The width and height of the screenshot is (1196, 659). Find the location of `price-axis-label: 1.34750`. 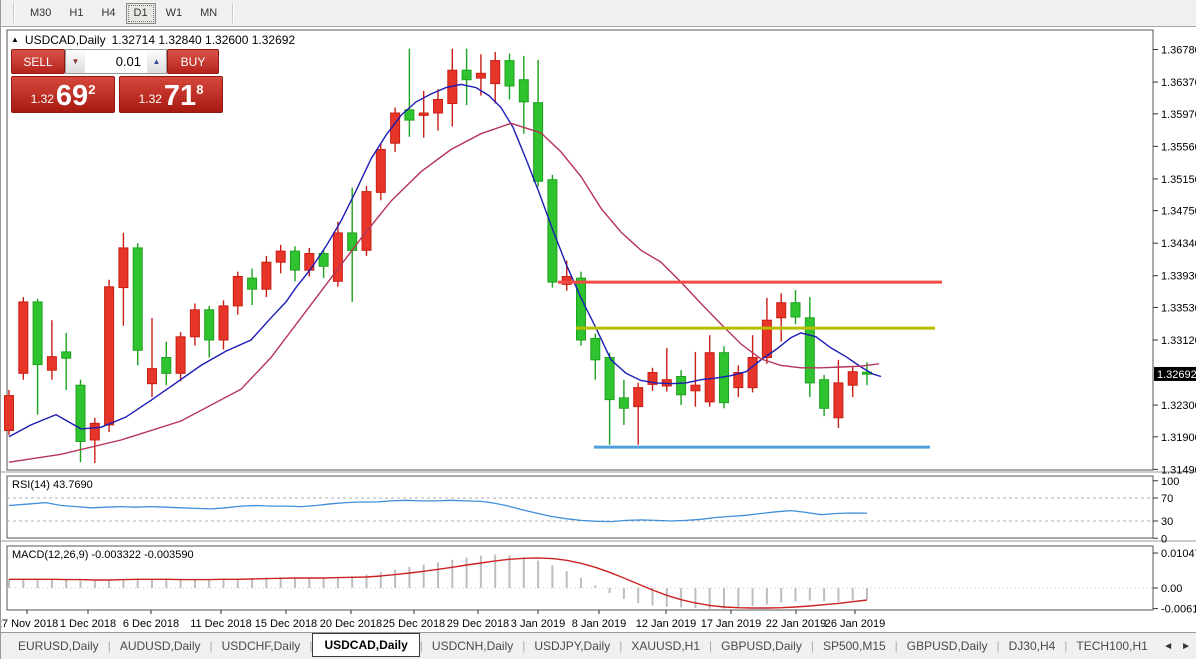

price-axis-label: 1.34750 is located at coordinates (1178, 212).